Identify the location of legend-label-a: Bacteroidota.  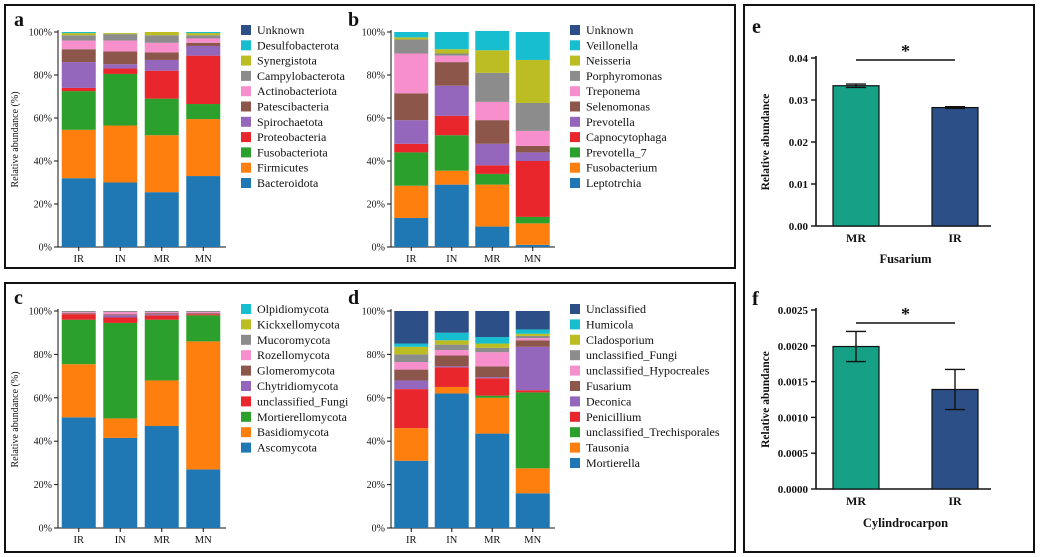
(288, 183).